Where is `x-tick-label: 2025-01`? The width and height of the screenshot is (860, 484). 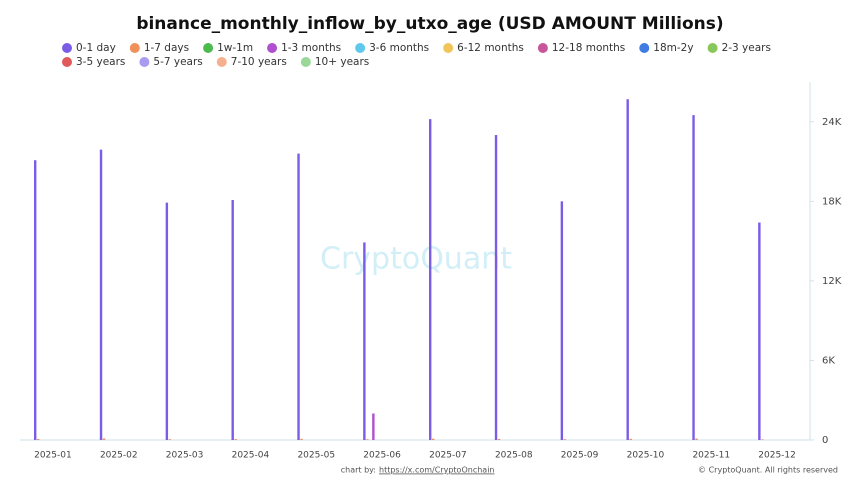 x-tick-label: 2025-01 is located at coordinates (53, 456).